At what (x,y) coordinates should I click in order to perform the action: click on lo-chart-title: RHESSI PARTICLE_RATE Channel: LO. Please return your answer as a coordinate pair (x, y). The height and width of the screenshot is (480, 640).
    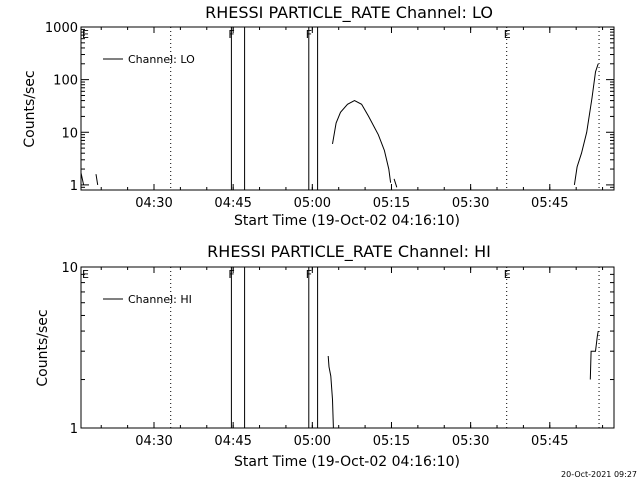
    Looking at the image, I should click on (349, 13).